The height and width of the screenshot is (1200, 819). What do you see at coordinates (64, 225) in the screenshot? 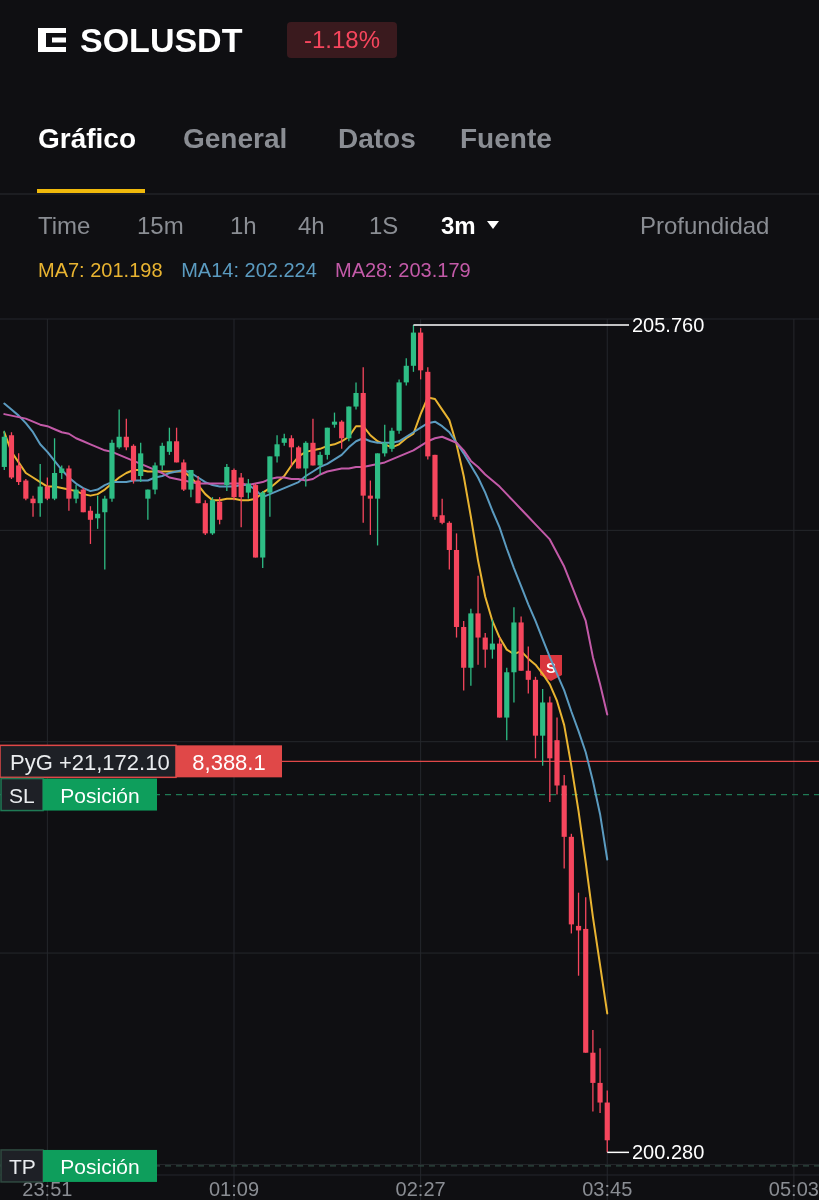
I see `text: Time` at bounding box center [64, 225].